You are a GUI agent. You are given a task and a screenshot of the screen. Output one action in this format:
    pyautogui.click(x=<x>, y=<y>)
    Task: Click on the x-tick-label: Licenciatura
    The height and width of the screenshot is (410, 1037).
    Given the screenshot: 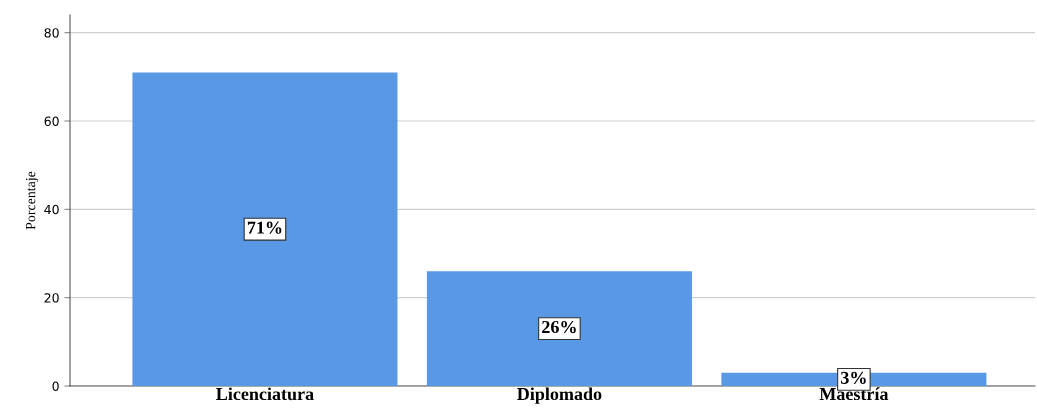 What is the action you would take?
    pyautogui.click(x=265, y=394)
    